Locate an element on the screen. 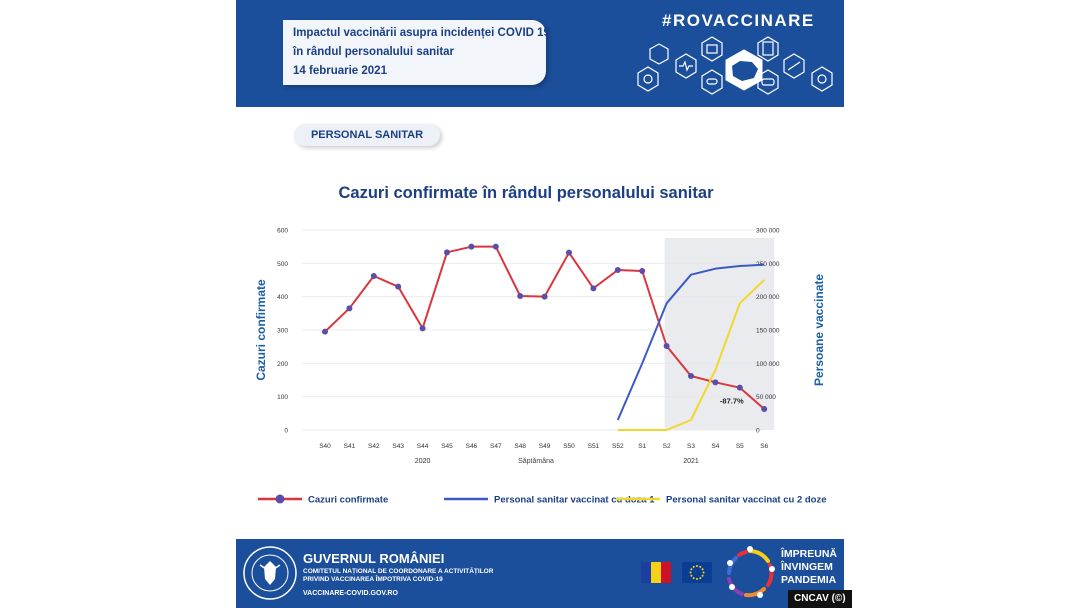 The image size is (1080, 608). y-left-tick-label: 300 is located at coordinates (282, 331).